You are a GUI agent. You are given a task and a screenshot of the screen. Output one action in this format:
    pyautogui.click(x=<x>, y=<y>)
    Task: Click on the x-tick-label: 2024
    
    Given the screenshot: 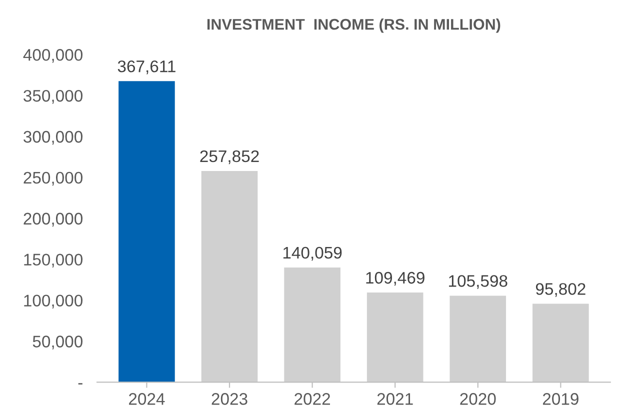 What is the action you would take?
    pyautogui.click(x=147, y=399)
    